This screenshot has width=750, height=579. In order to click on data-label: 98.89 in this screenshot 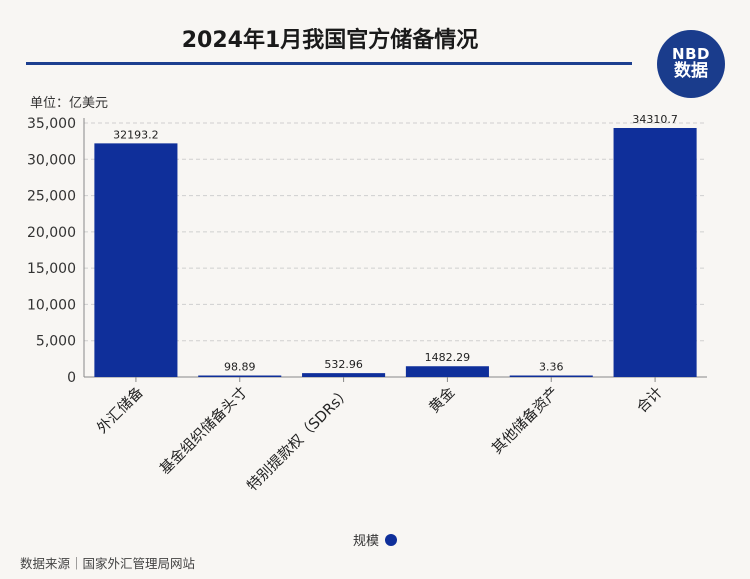, I will do `click(240, 367)`.